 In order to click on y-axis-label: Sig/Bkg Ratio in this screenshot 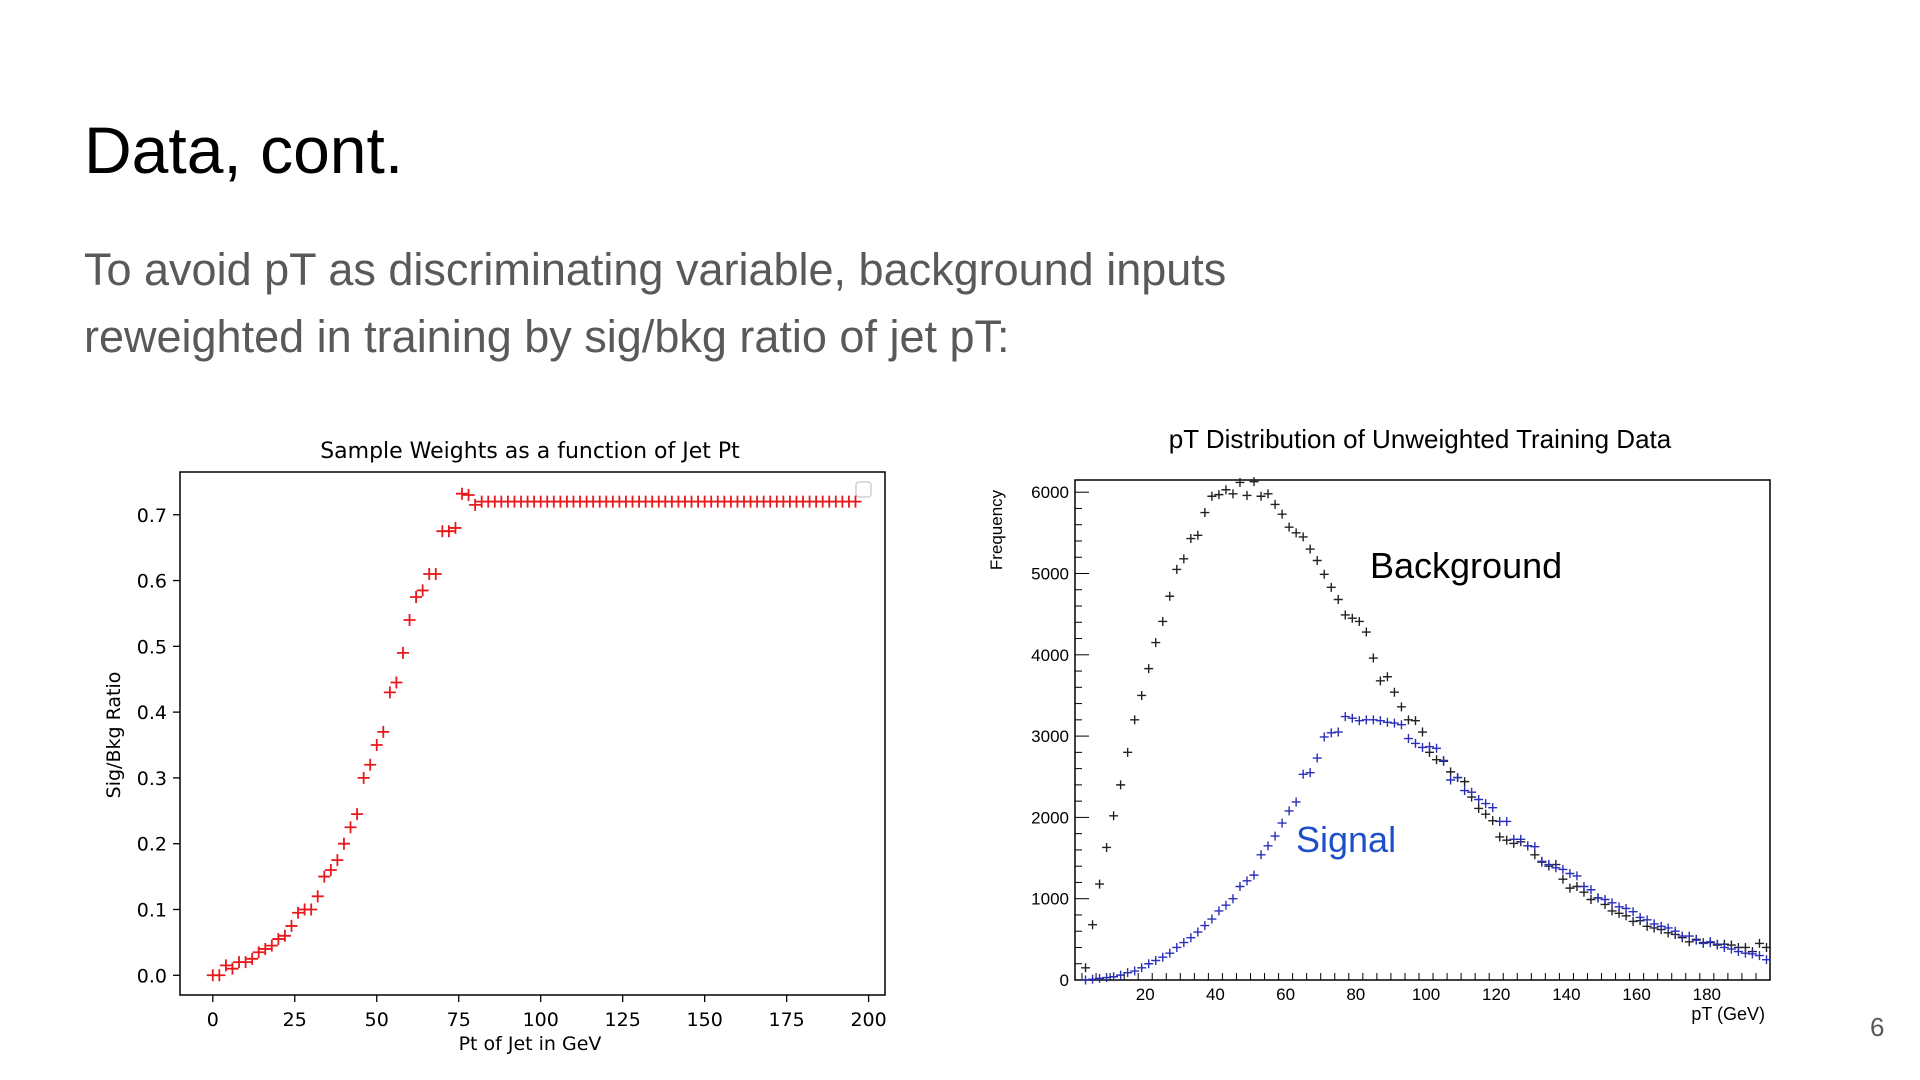, I will do `click(114, 735)`.